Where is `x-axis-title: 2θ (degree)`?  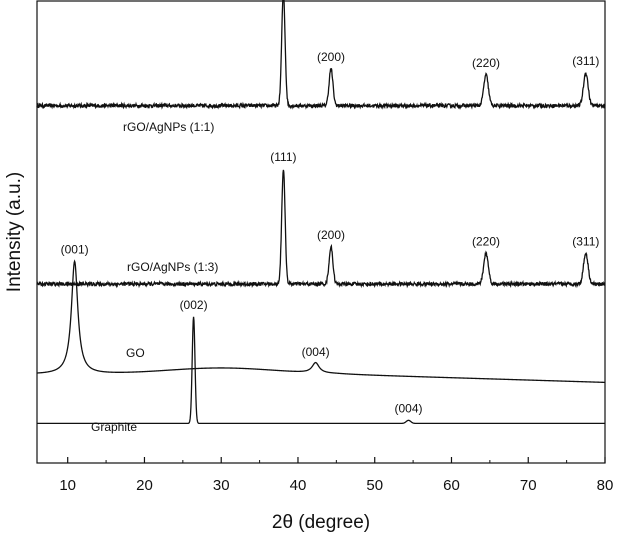
x-axis-title: 2θ (degree) is located at coordinates (321, 522).